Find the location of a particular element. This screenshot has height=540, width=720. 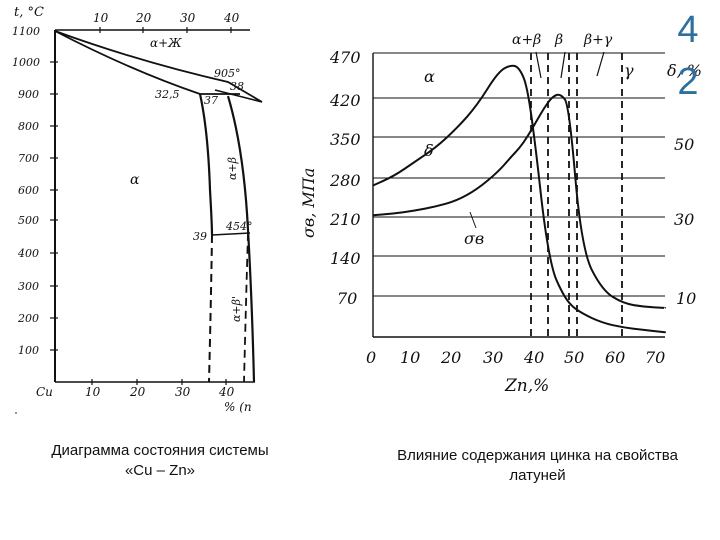

region-label-alpha: α is located at coordinates (429, 76).